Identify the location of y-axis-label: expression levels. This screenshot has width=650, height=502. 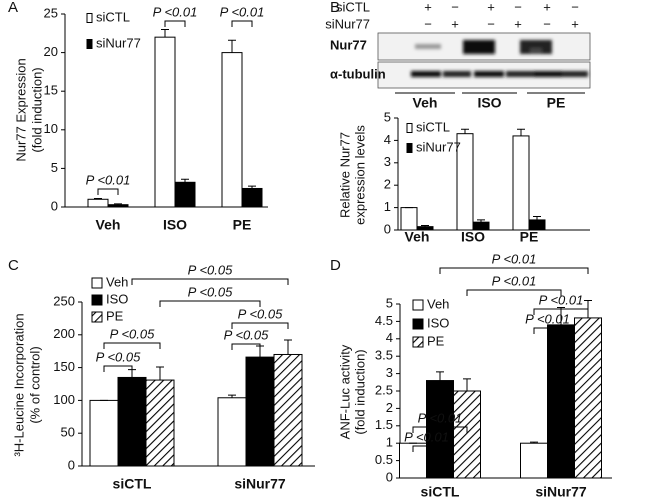
(359, 175).